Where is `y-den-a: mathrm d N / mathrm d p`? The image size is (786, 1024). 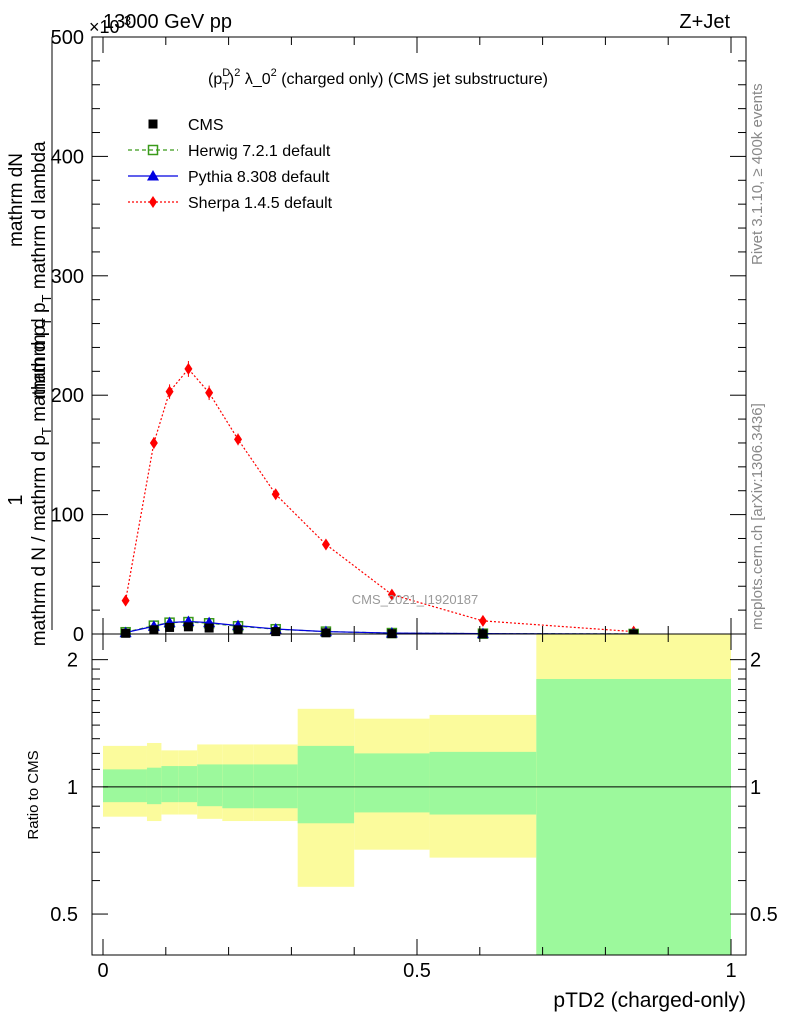 y-den-a: mathrm d N / mathrm d p is located at coordinates (39, 540).